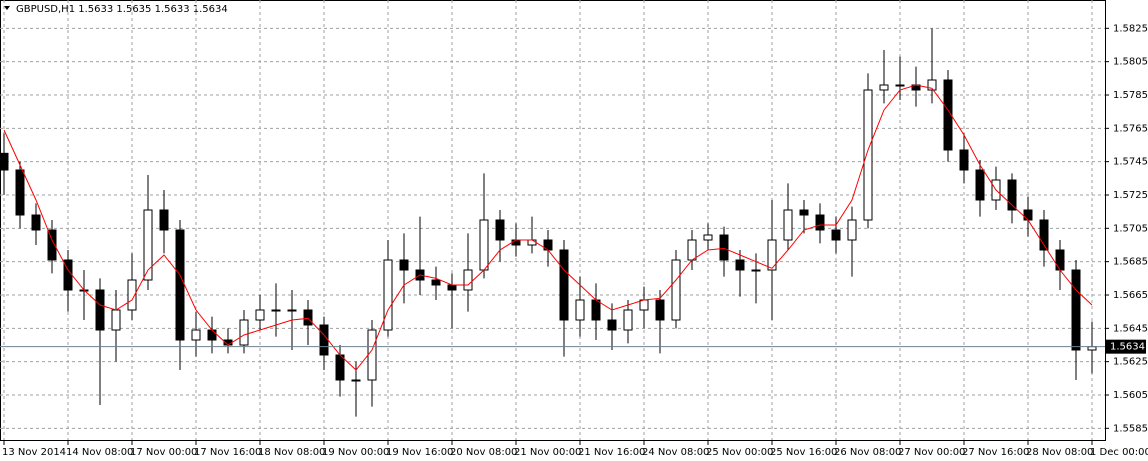 The height and width of the screenshot is (461, 1148). Describe the element at coordinates (1130, 328) in the screenshot. I see `y-tick-label: 1.5645` at that location.